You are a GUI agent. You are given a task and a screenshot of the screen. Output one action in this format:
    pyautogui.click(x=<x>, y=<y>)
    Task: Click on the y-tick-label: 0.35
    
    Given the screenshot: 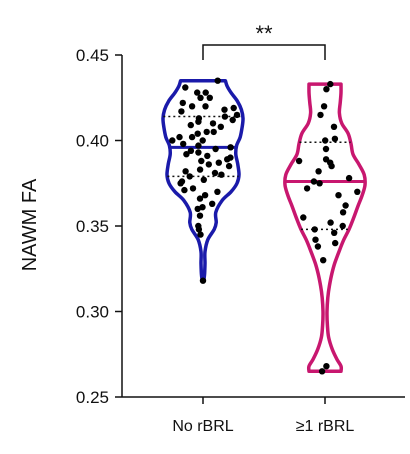 What is the action you would take?
    pyautogui.click(x=92, y=226)
    